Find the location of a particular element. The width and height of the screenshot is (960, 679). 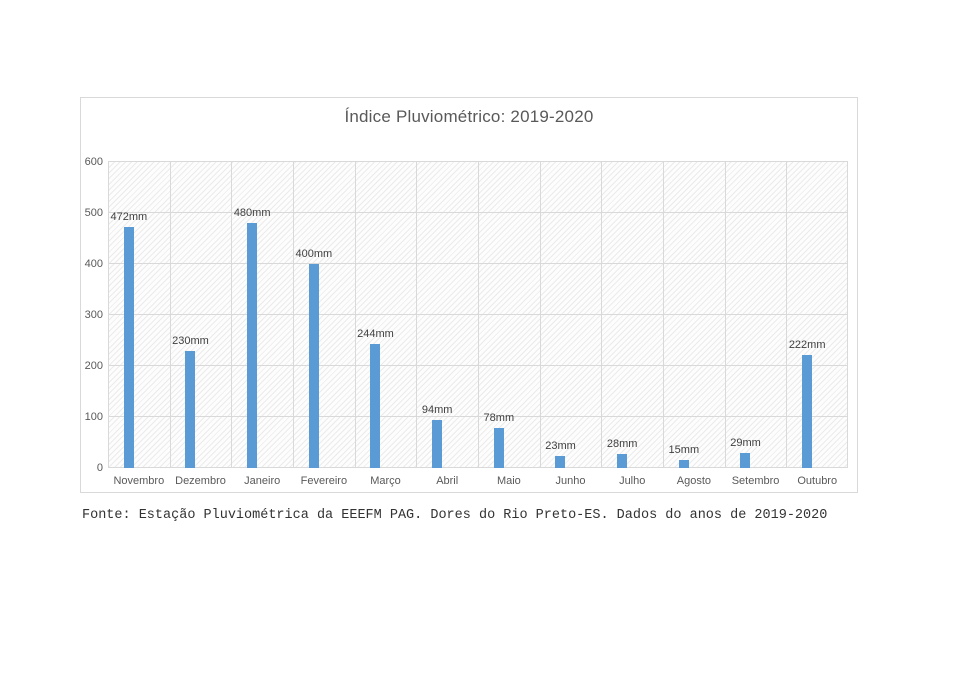

x-axis-label: Maio is located at coordinates (508, 481).